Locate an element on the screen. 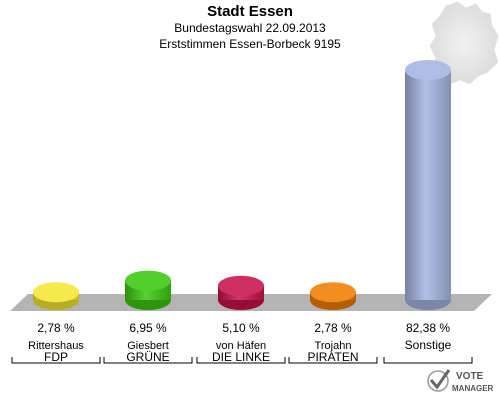 Image resolution: width=500 pixels, height=400 pixels. party-label: DIE LINKE is located at coordinates (241, 357).